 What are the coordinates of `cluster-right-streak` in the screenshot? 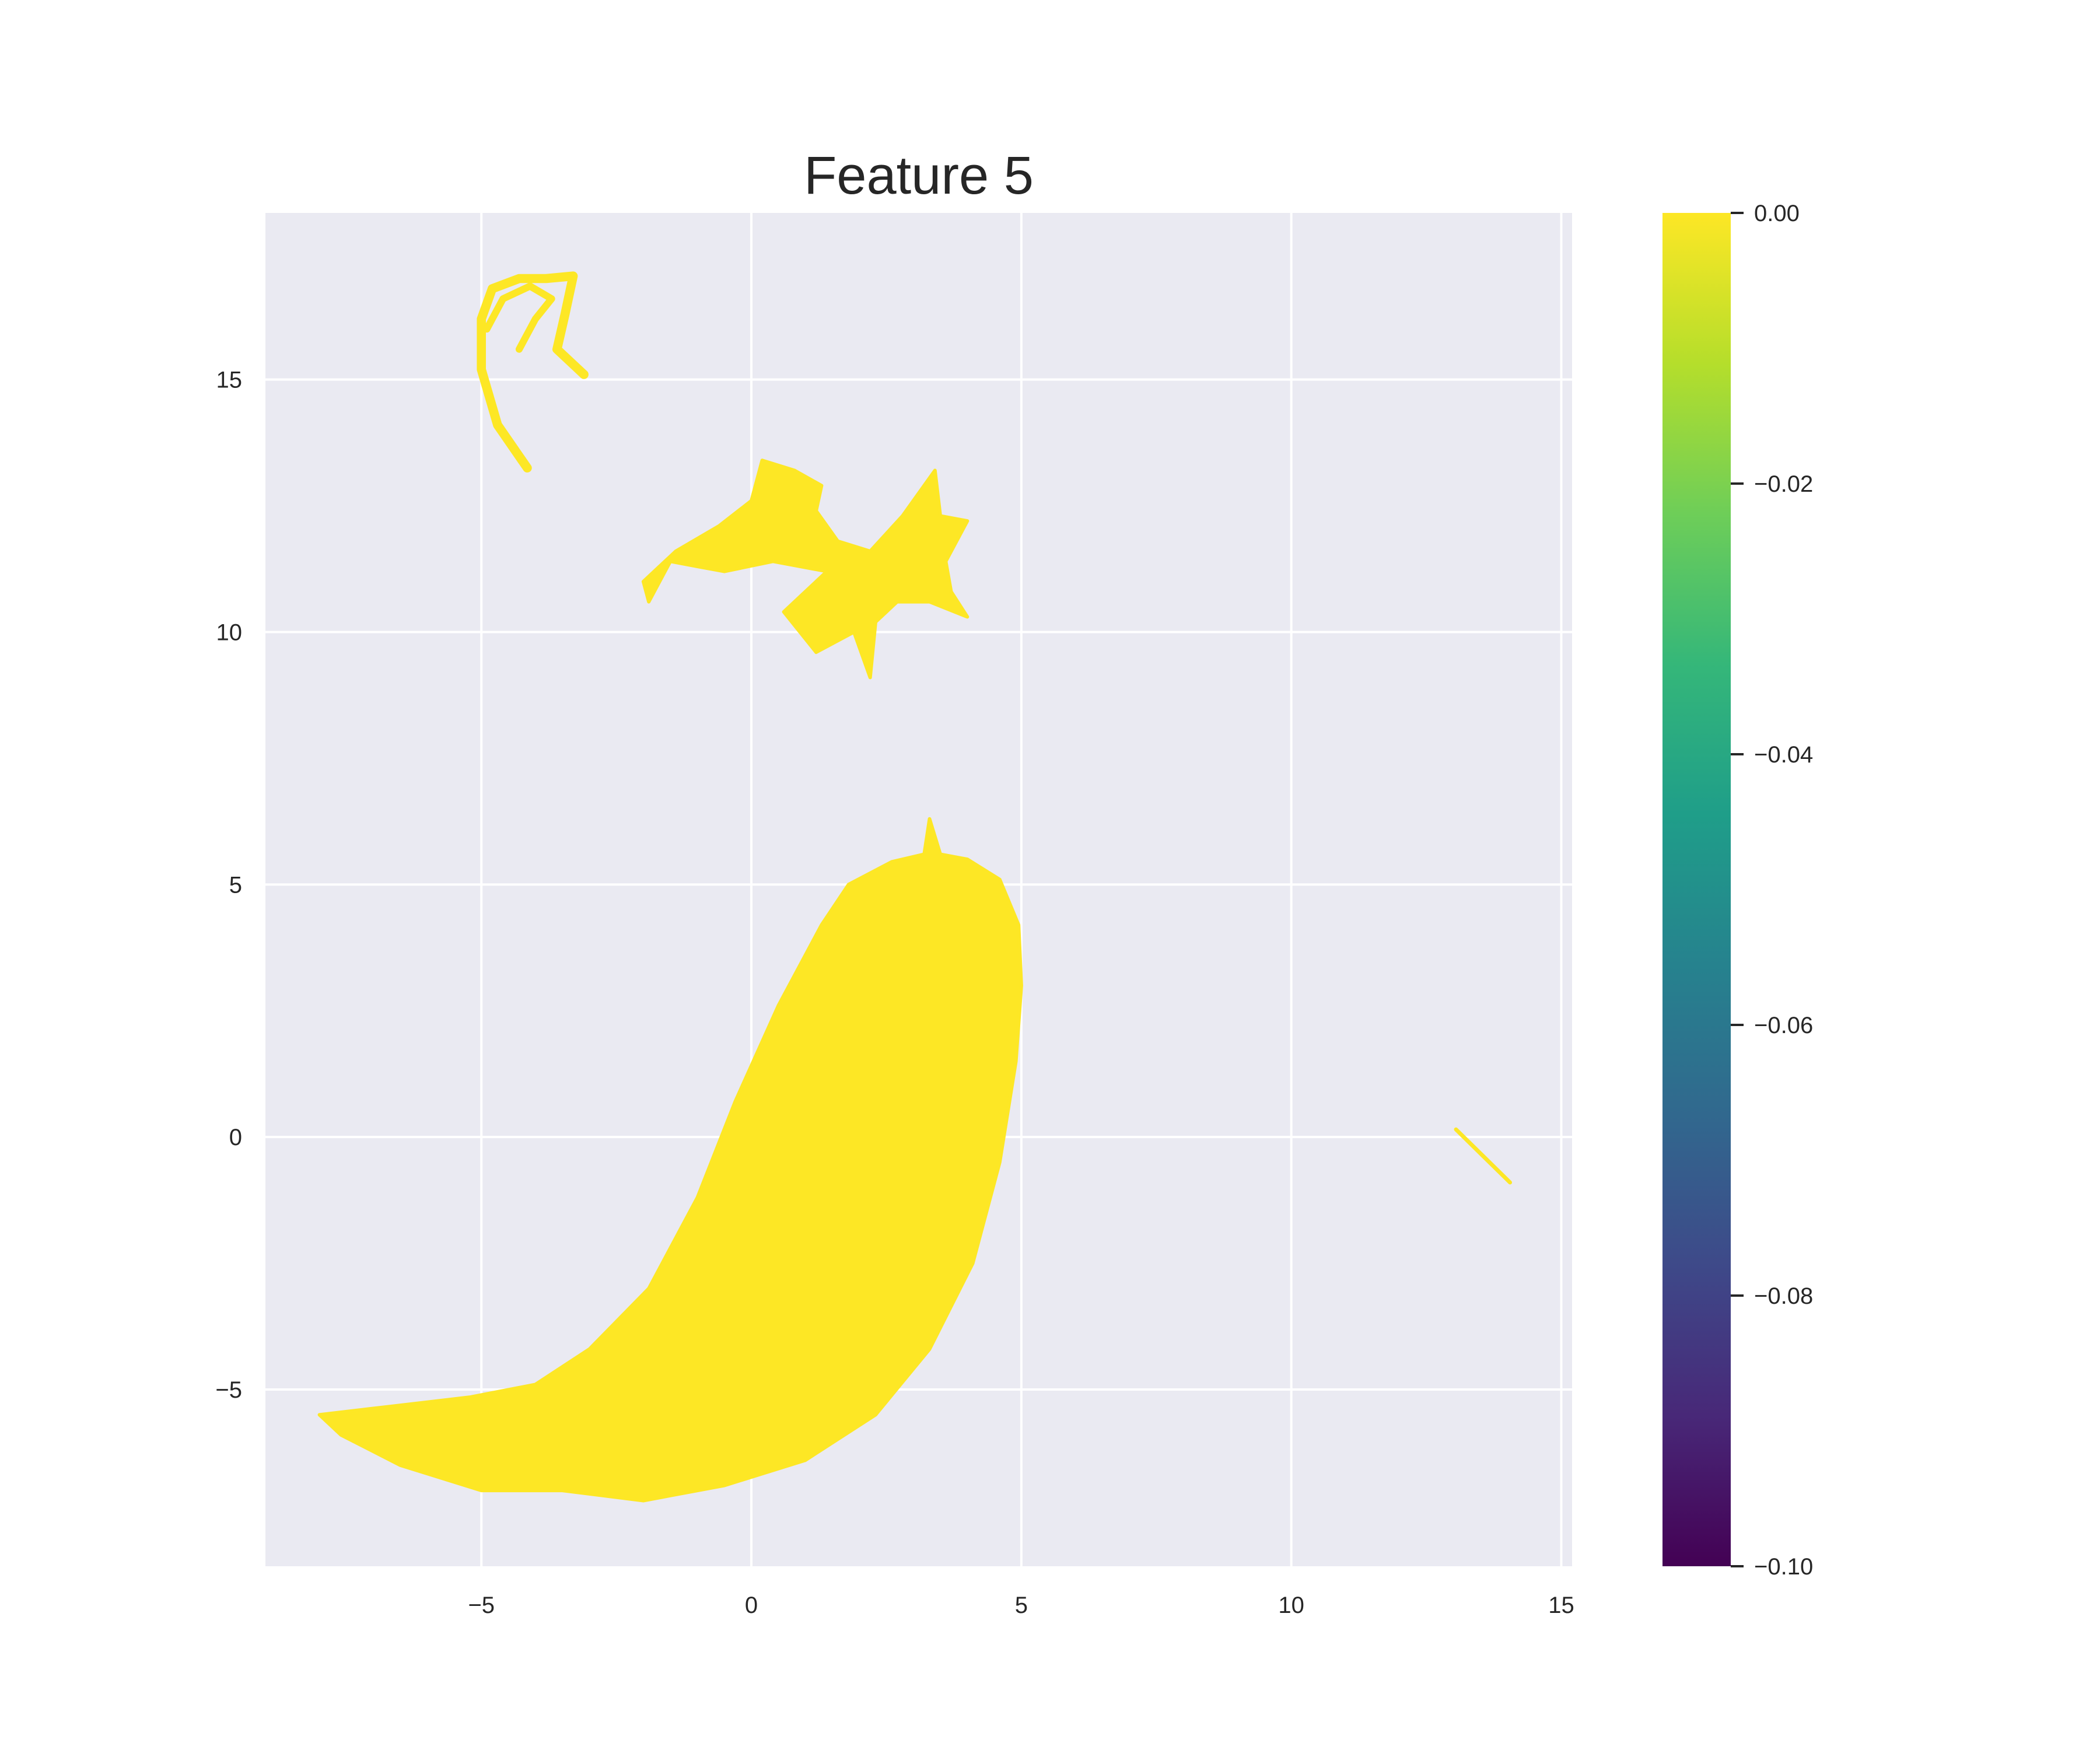 It's located at (1483, 1156).